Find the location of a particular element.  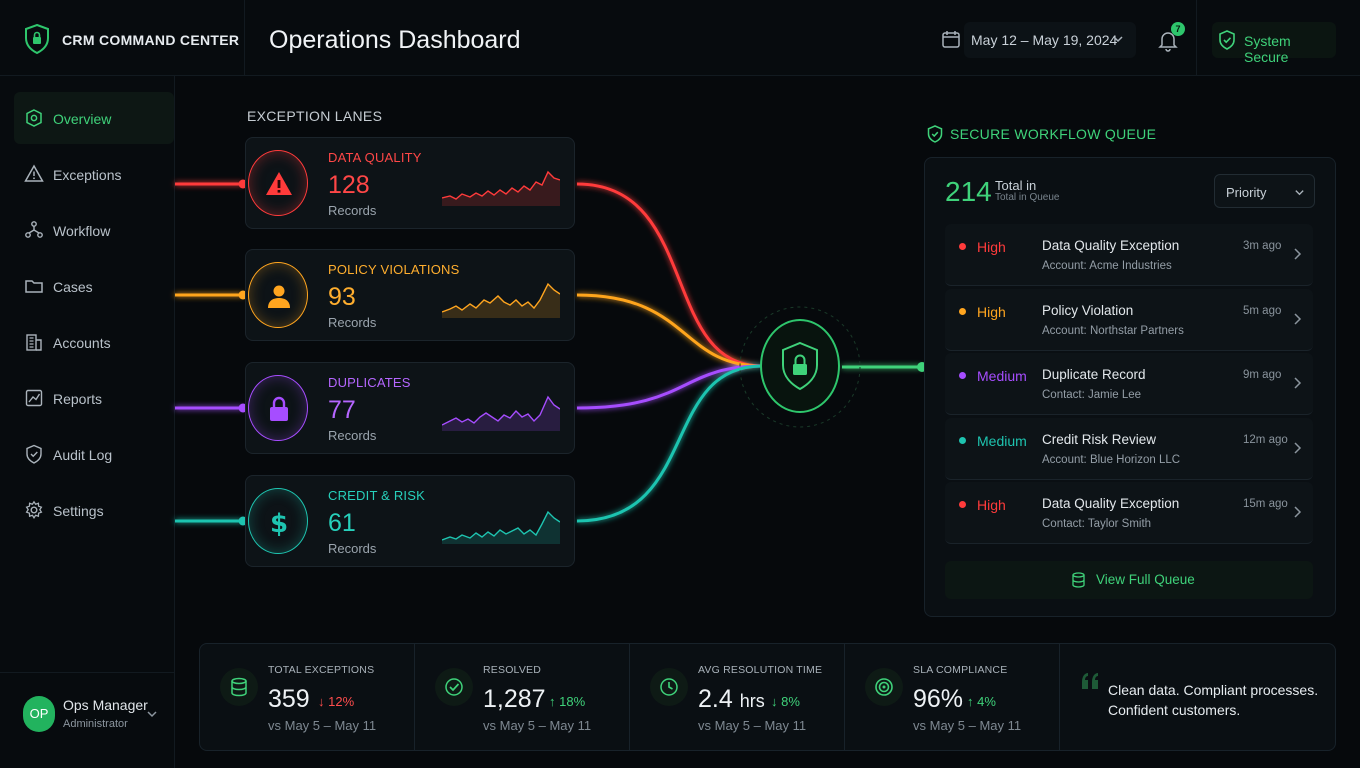

workflow-icon is located at coordinates (34, 229).